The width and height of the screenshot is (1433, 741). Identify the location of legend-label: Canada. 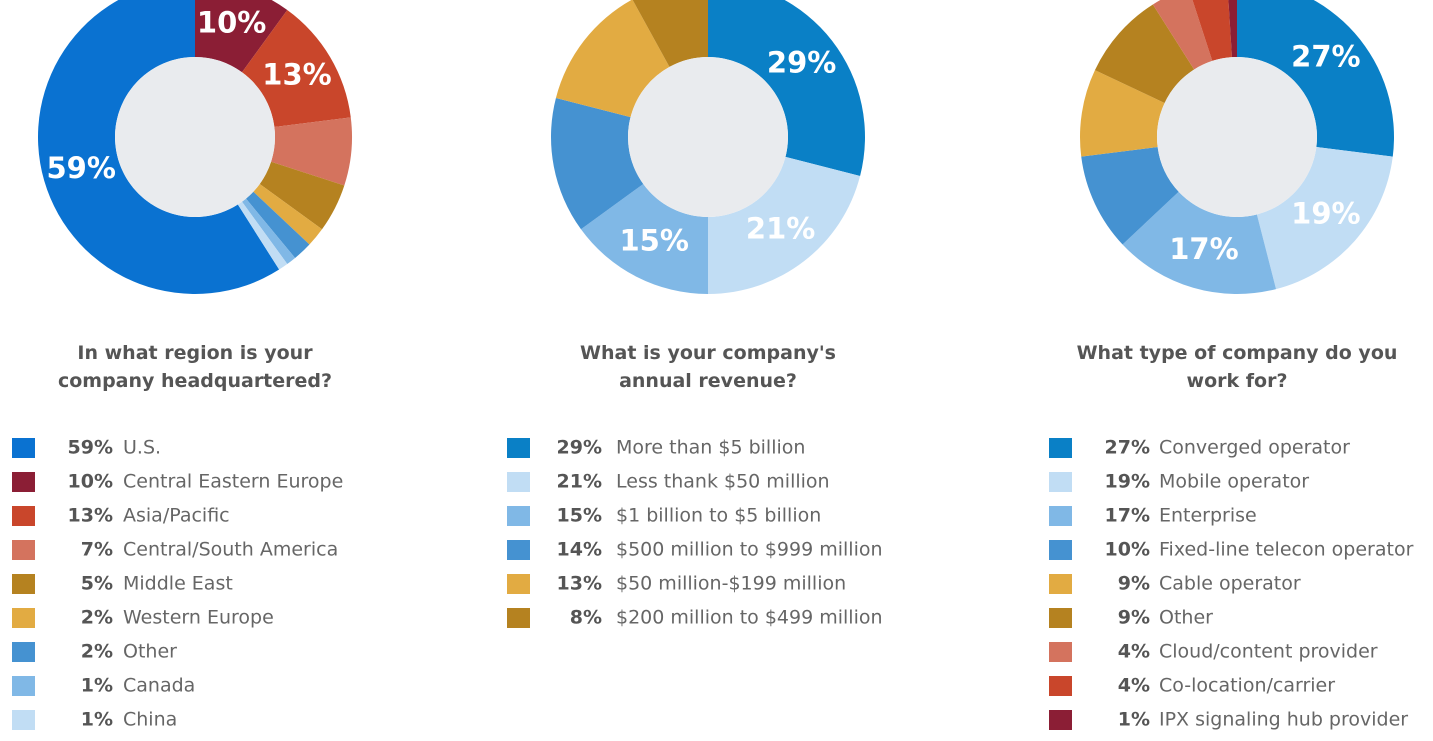
(159, 686).